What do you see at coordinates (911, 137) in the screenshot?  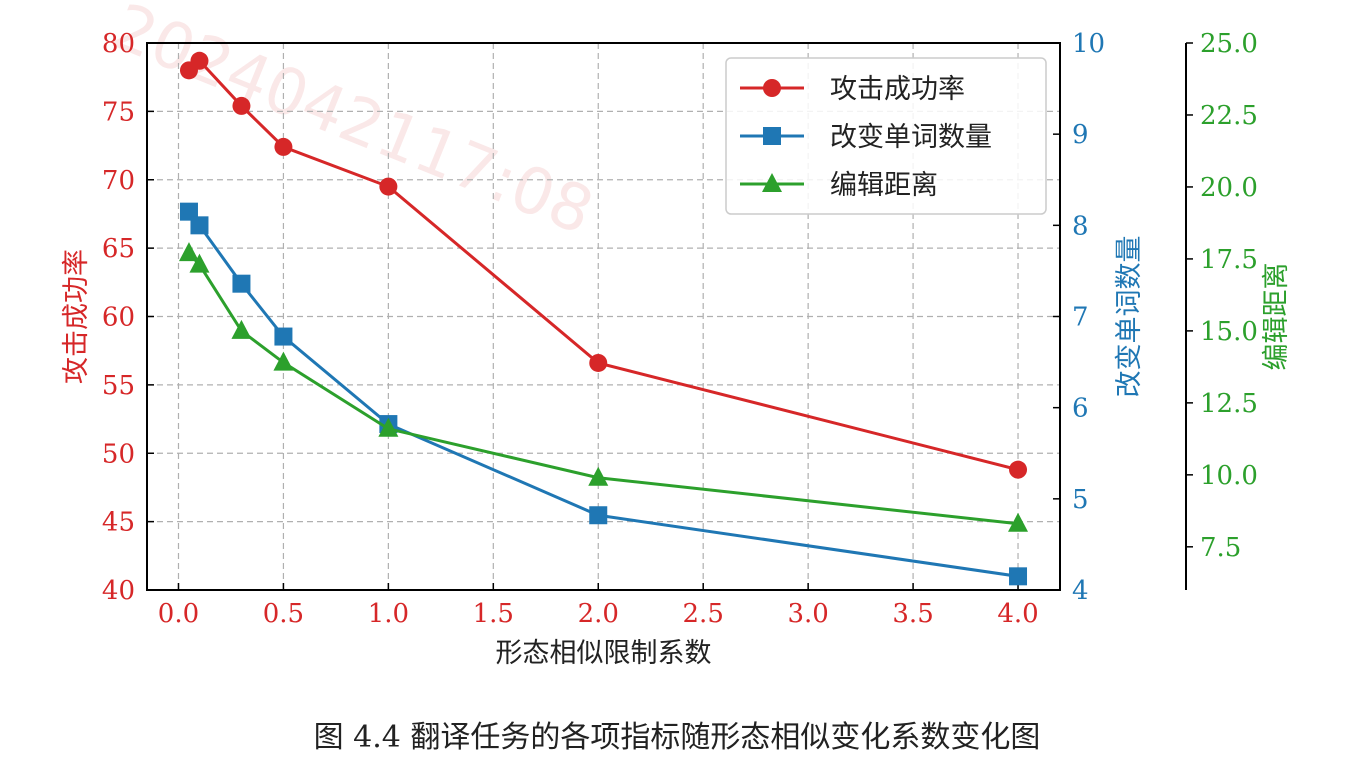 I see `legend-label: 改变单词数量` at bounding box center [911, 137].